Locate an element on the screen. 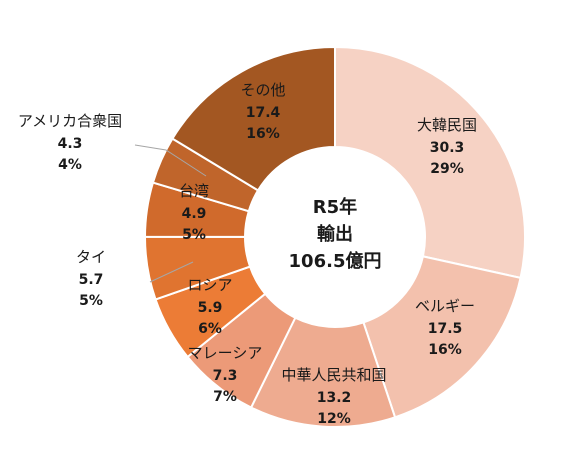 This screenshot has width=583, height=476. slice-value: 17.4 is located at coordinates (263, 113).